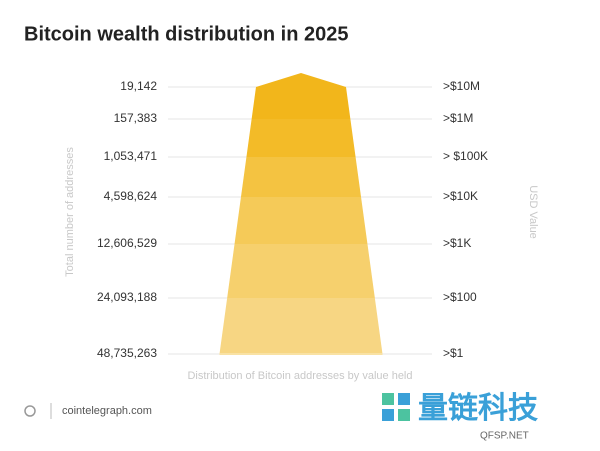 The image size is (600, 451). What do you see at coordinates (70, 212) in the screenshot?
I see `y-axis-label: Total number of addresses` at bounding box center [70, 212].